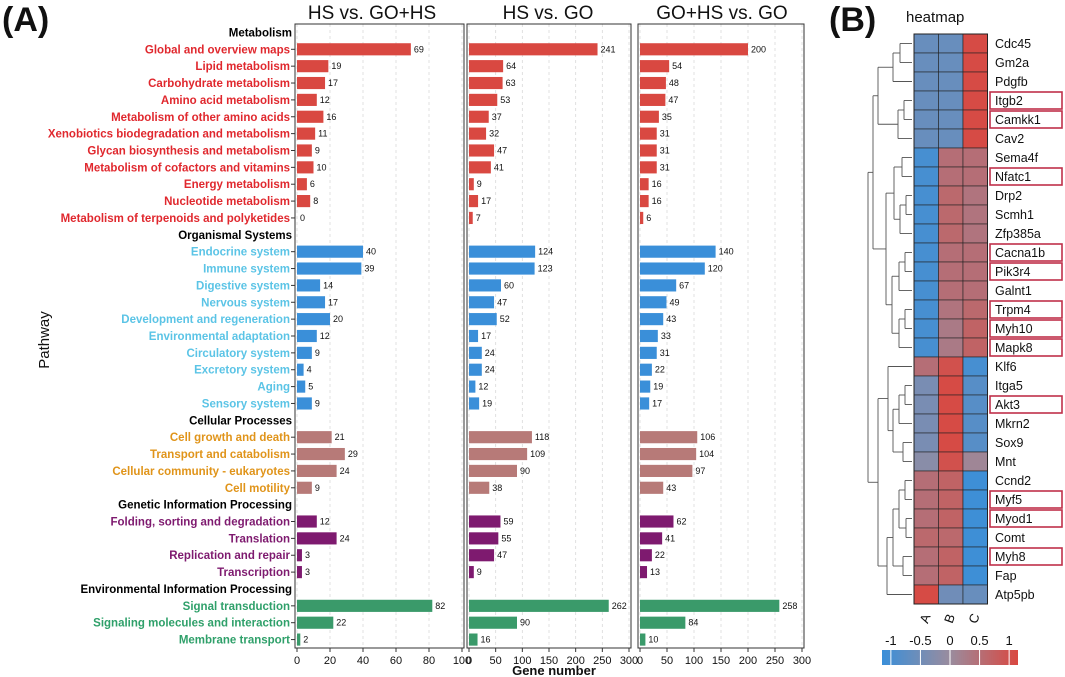 This screenshot has width=1065, height=677. Describe the element at coordinates (1009, 139) in the screenshot. I see `gene-label: Cav2` at that location.